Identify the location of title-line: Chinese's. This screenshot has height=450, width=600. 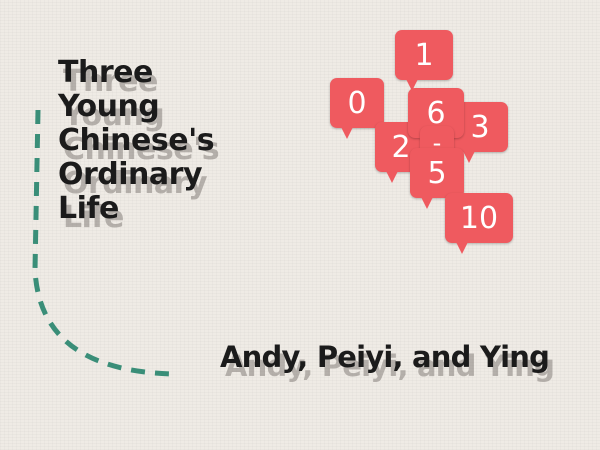
(136, 140).